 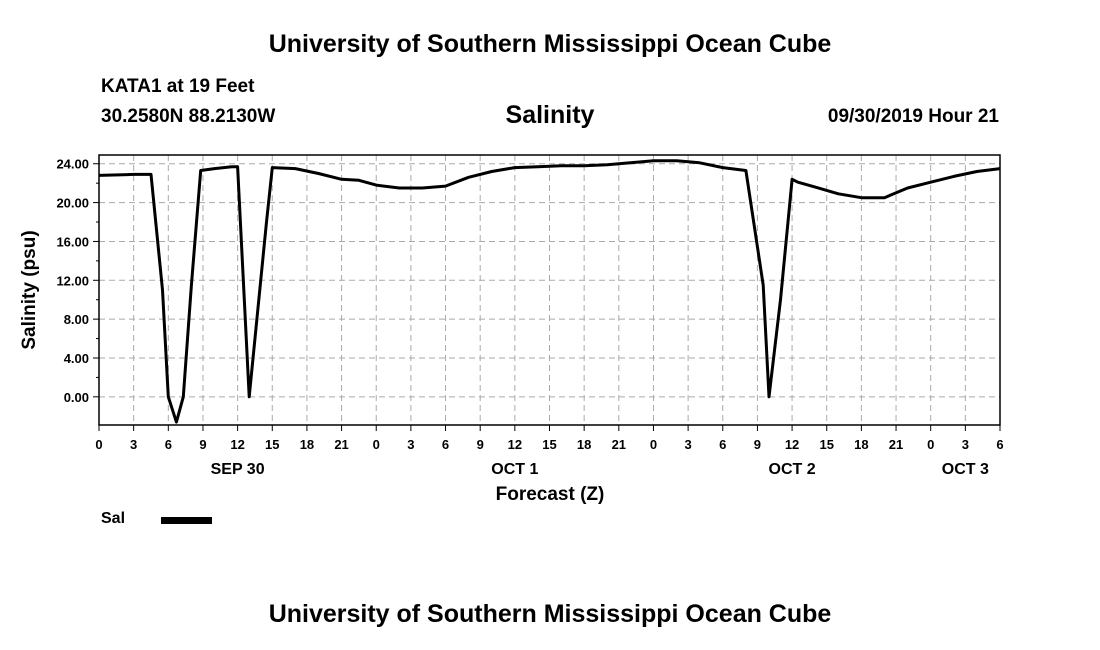 What do you see at coordinates (72, 203) in the screenshot?
I see `y-tick-label: 20.00` at bounding box center [72, 203].